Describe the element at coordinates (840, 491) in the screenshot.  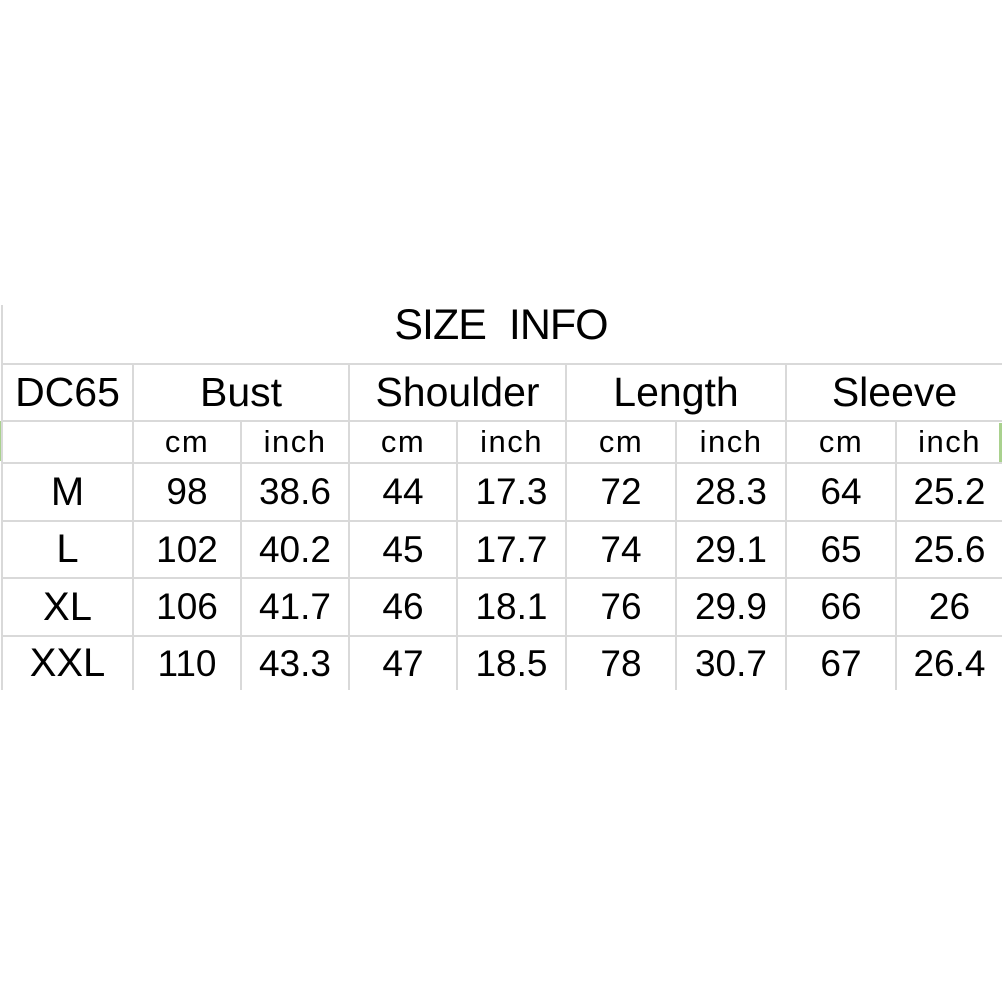
I see `value-cell: 64` at that location.